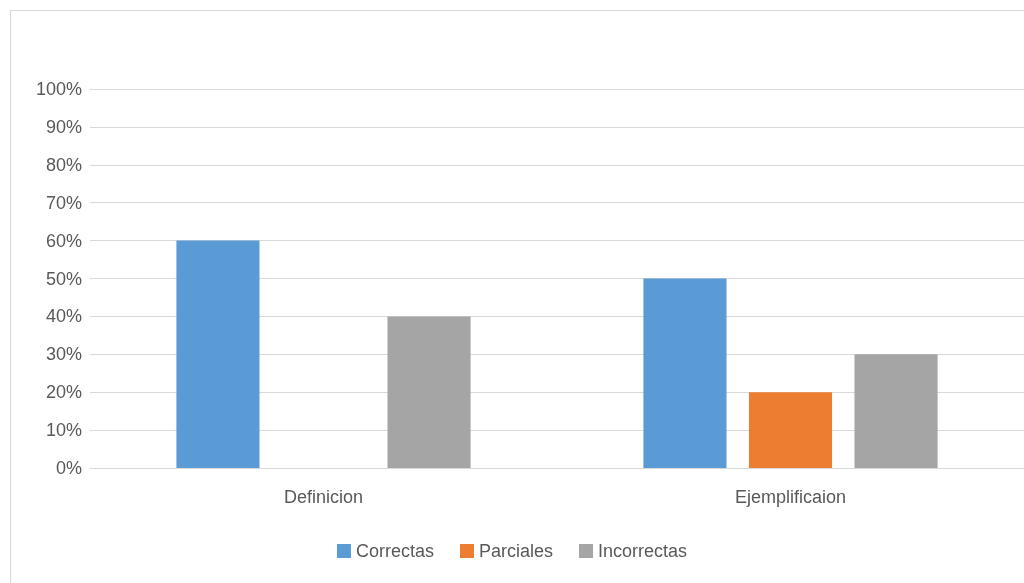 The width and height of the screenshot is (1024, 583). What do you see at coordinates (63, 430) in the screenshot?
I see `y-tick-label: 10%` at bounding box center [63, 430].